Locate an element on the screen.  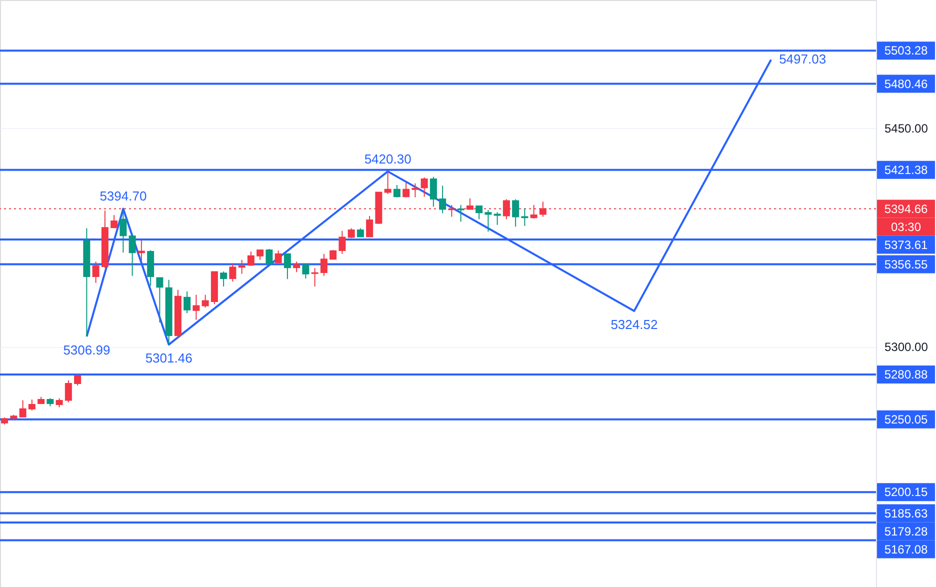
ref-line-label: 5373.61 is located at coordinates (906, 245).